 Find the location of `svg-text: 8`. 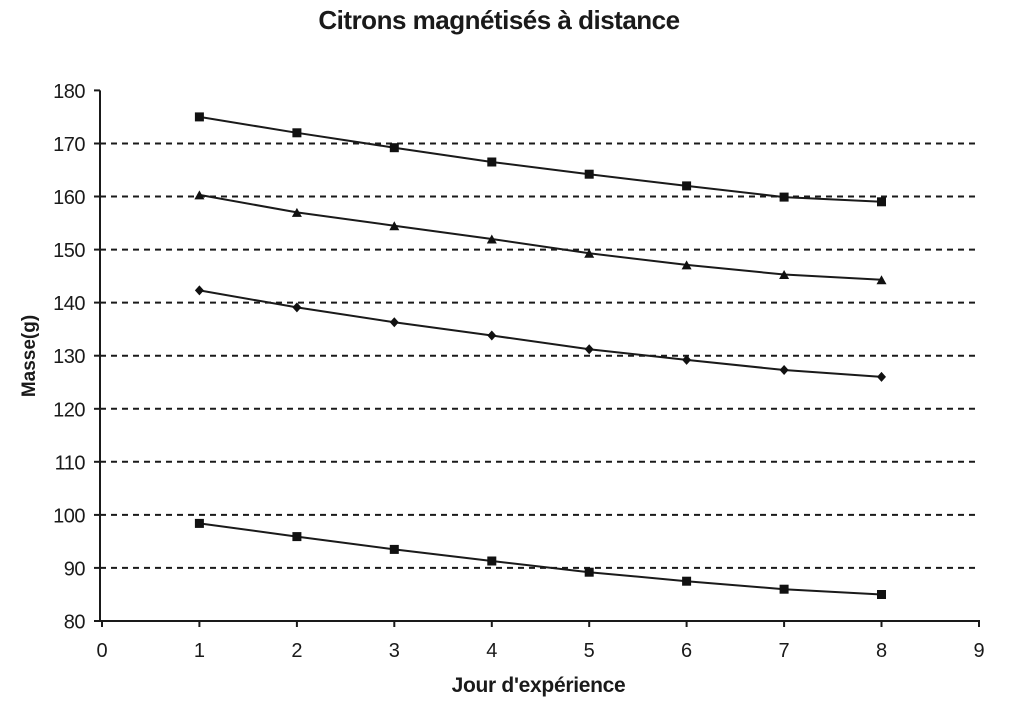

svg-text: 8 is located at coordinates (881, 651).